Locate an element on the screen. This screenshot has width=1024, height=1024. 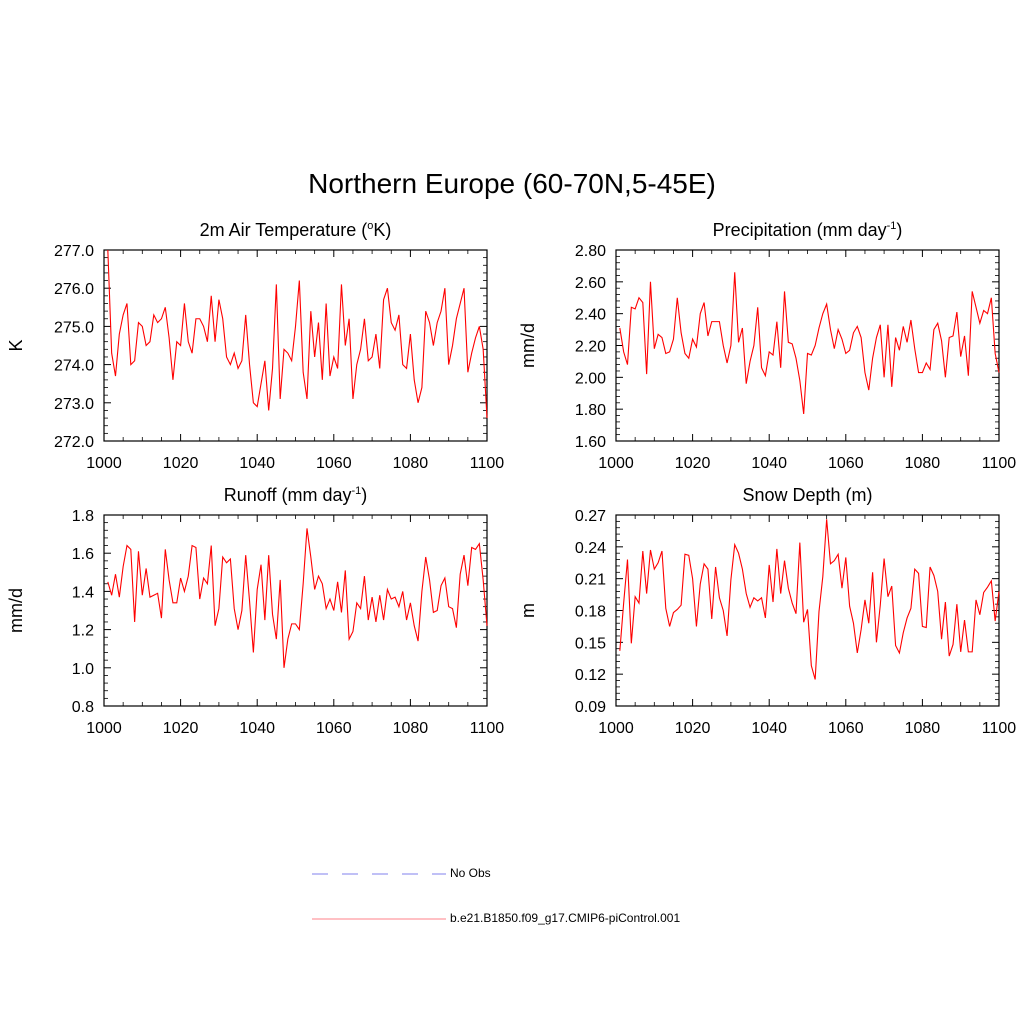
plot-frame is located at coordinates (295, 345).